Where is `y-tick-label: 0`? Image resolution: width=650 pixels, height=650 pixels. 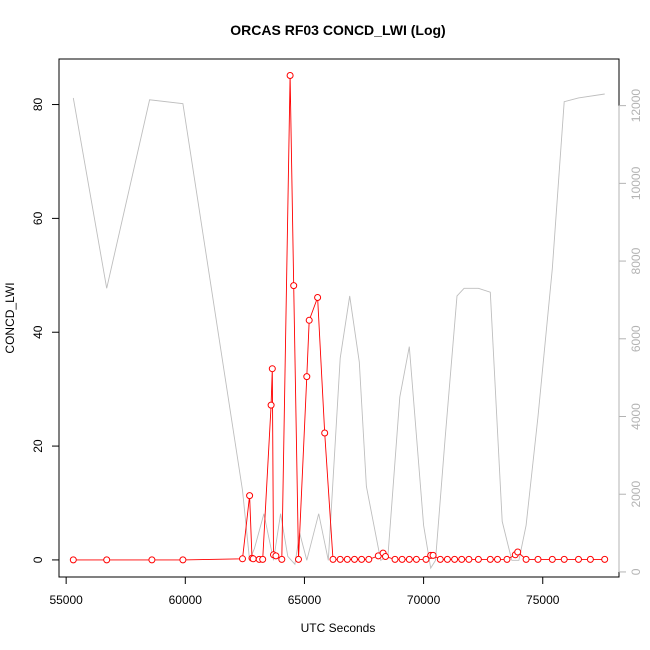 y-tick-label: 0 is located at coordinates (38, 559).